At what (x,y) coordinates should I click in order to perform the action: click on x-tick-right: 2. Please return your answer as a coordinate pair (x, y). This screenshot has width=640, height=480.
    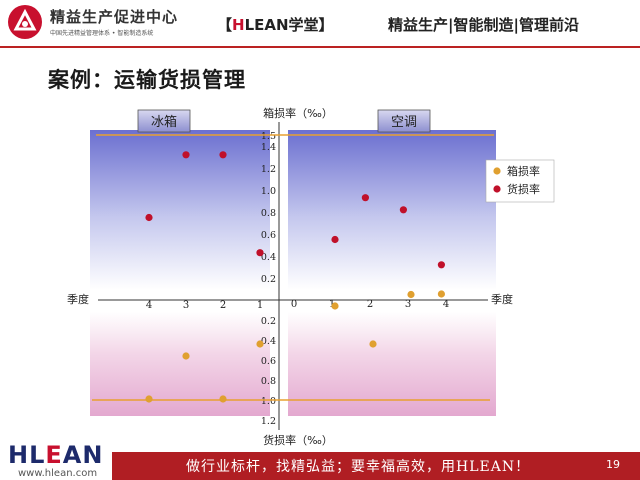
    Looking at the image, I should click on (370, 304).